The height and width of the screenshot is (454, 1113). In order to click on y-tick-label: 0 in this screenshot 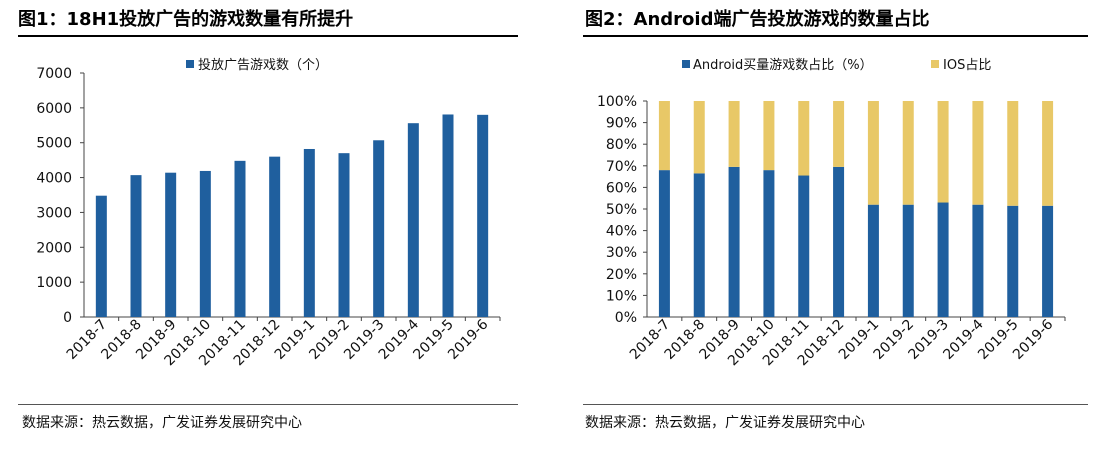, I will do `click(67, 318)`.